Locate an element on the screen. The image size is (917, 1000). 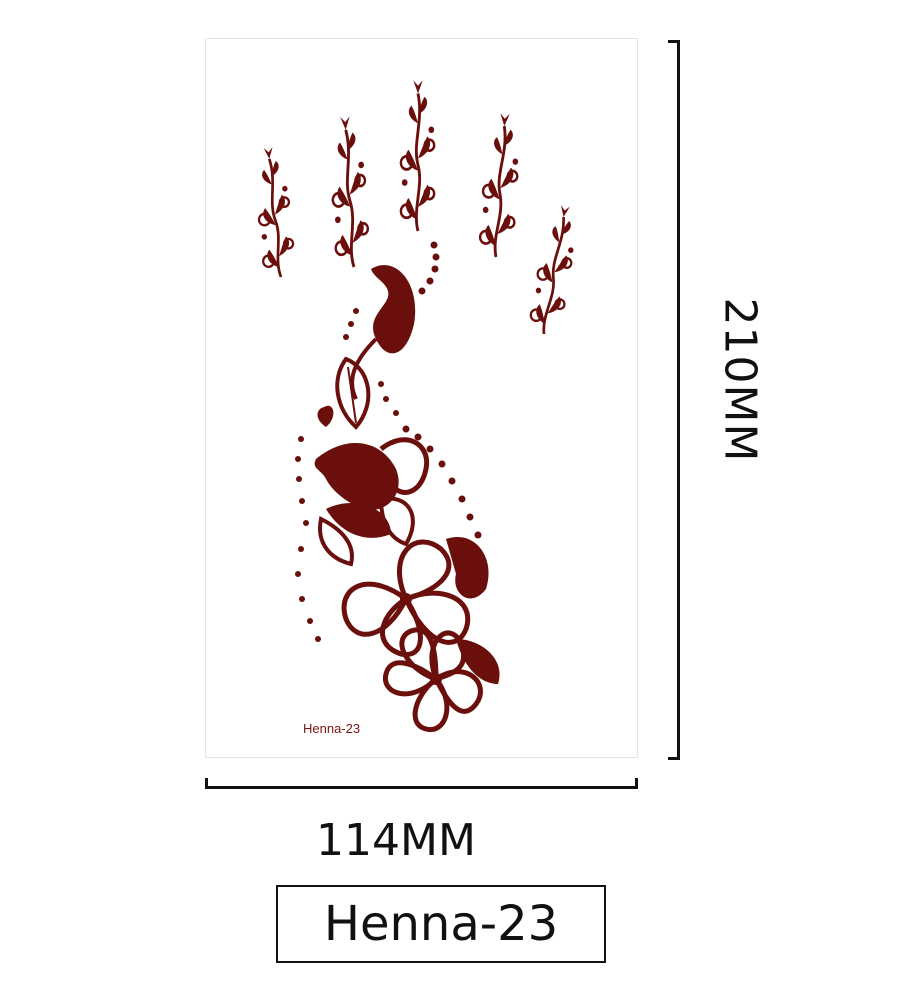
width-dimension-line is located at coordinates (421, 787).